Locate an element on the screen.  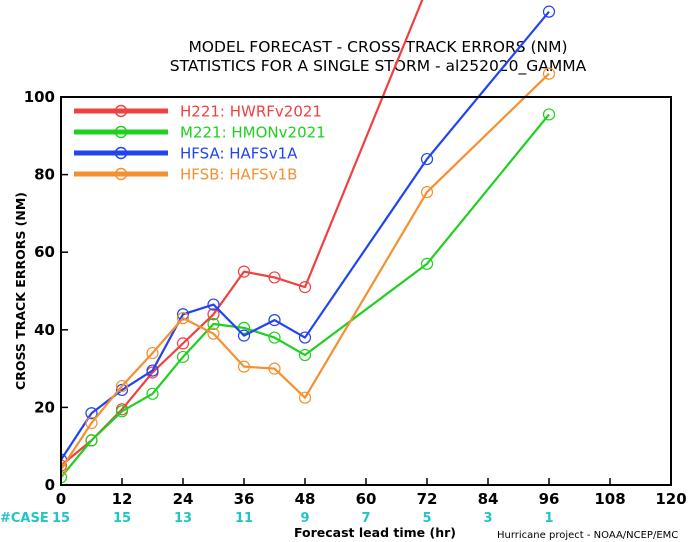
x-tick-label: 72 is located at coordinates (427, 499).